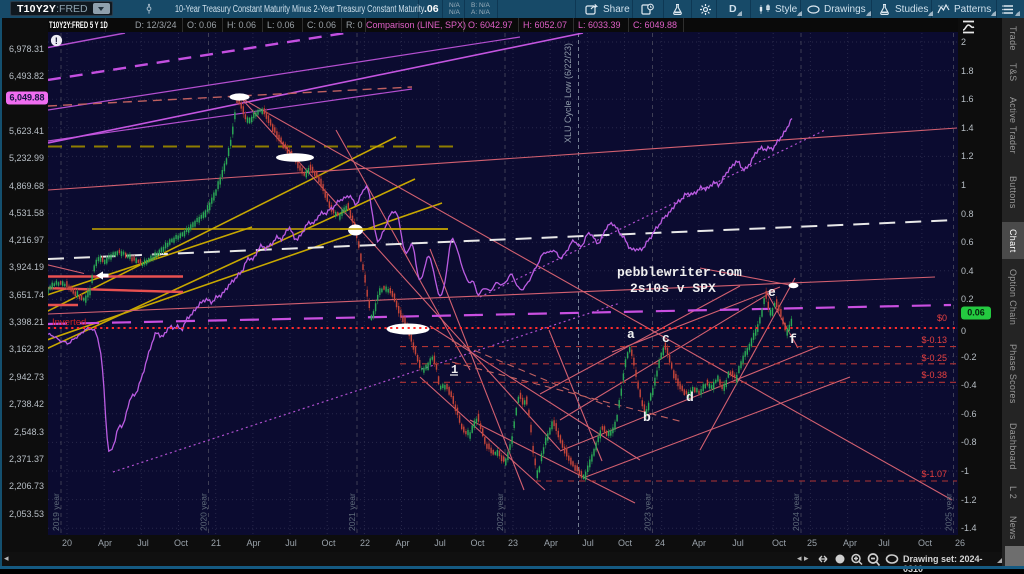 This screenshot has width=1024, height=574. I want to click on svg-text: 2024 year, so click(796, 512).